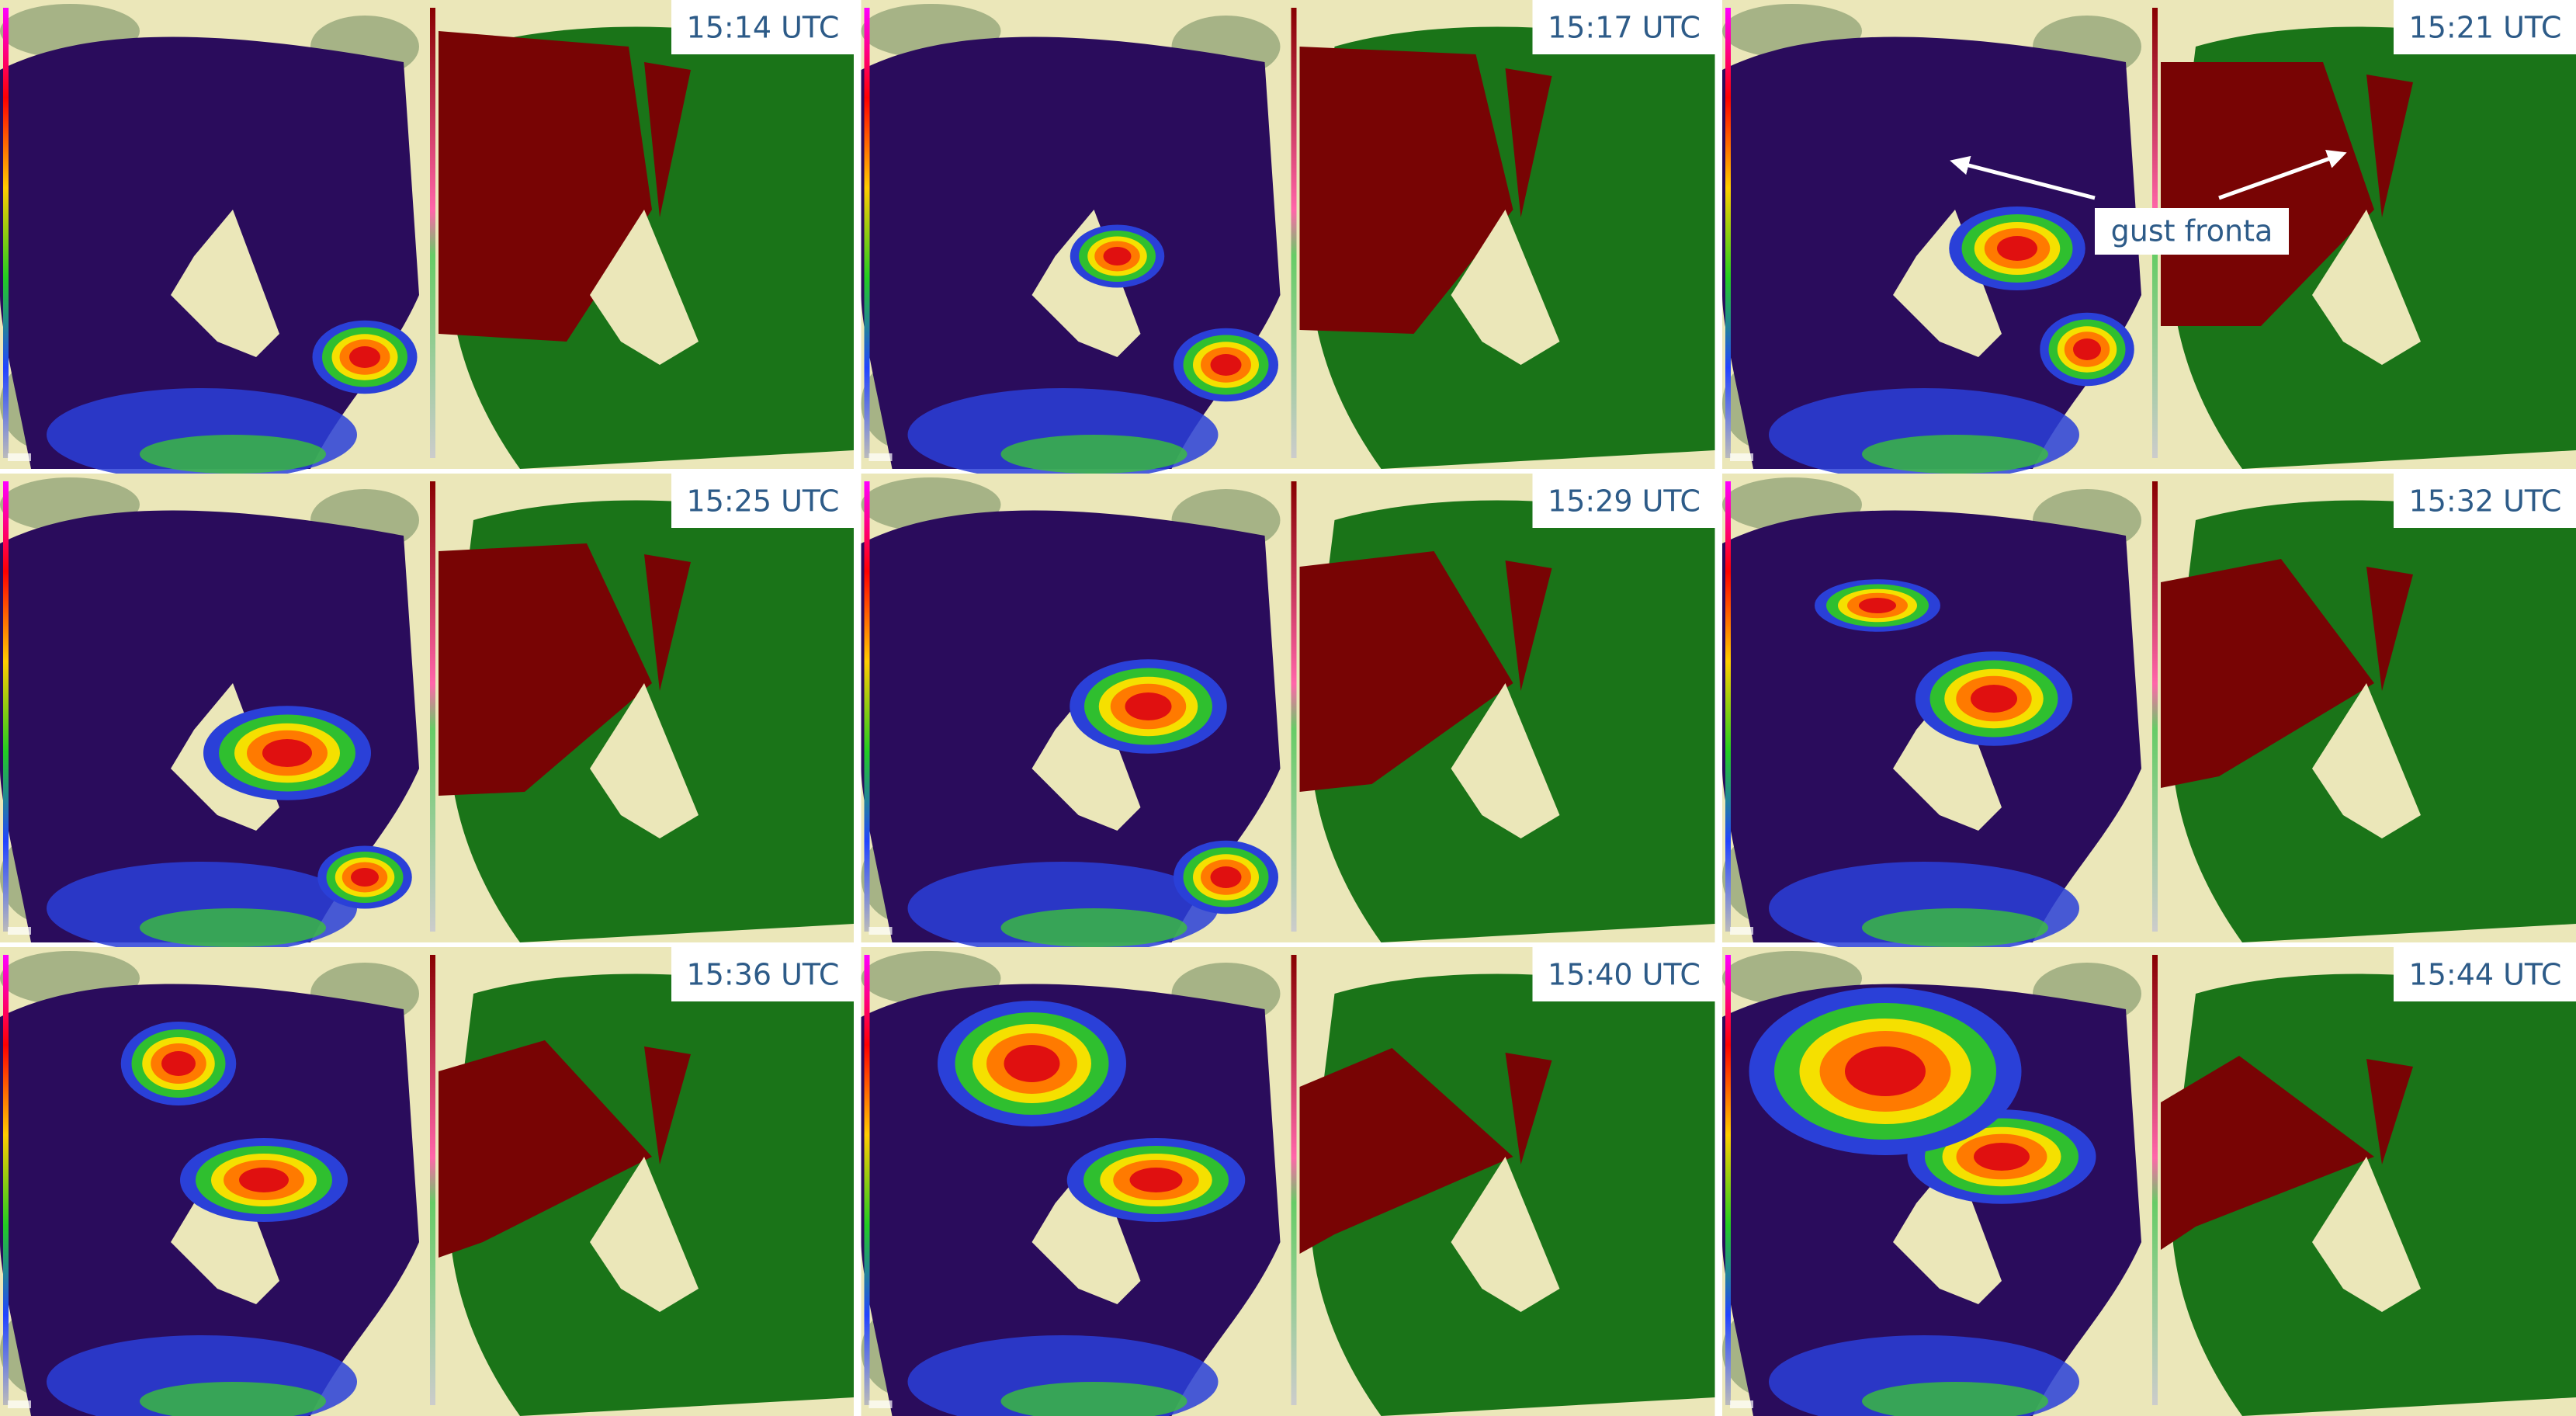  I want to click on radar-panel: 15:21 UTC, so click(2149, 240).